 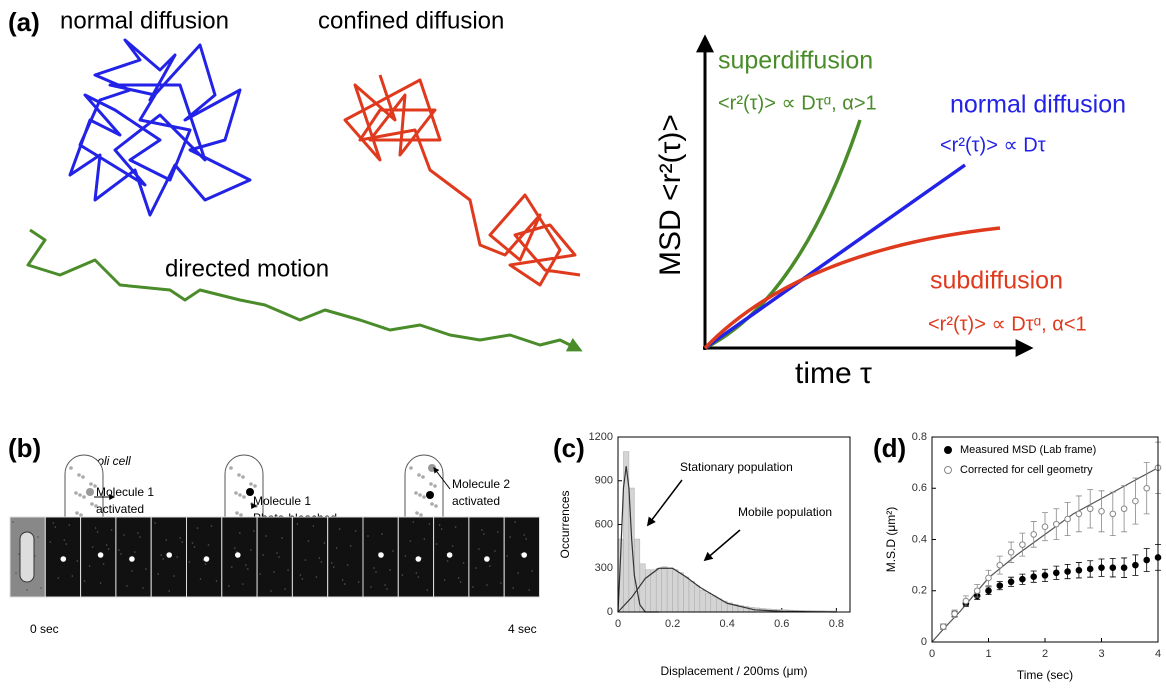 I want to click on legend-label: Corrected for cell geometry, so click(x=1026, y=470).